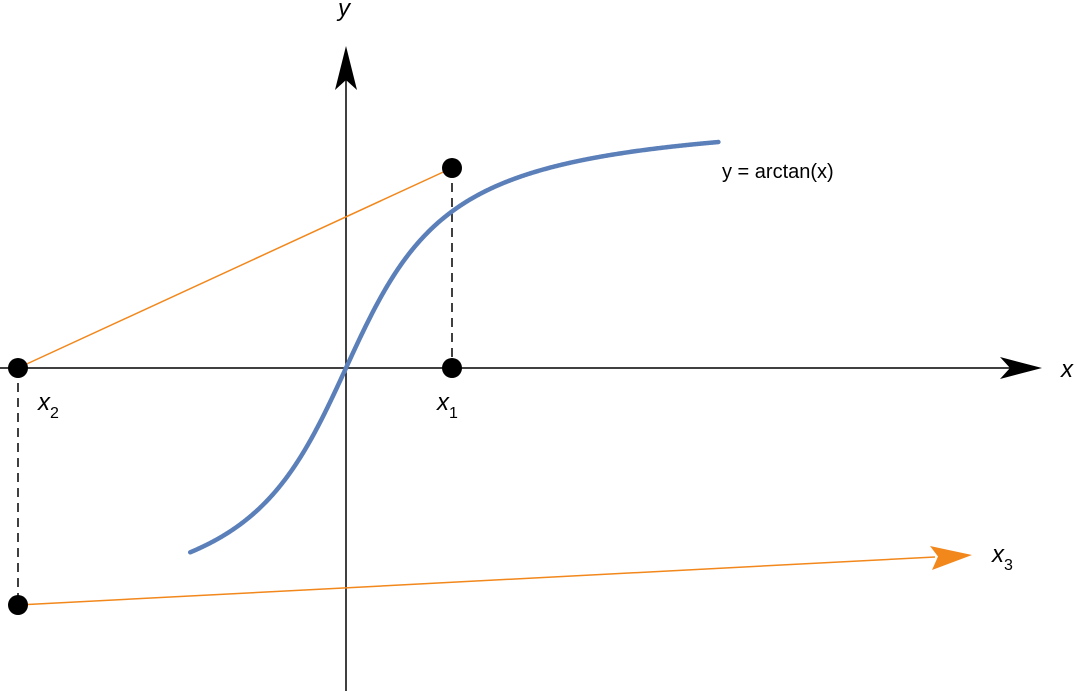 Image resolution: width=1077 pixels, height=691 pixels. I want to click on x3-label: x 3, so click(1002, 557).